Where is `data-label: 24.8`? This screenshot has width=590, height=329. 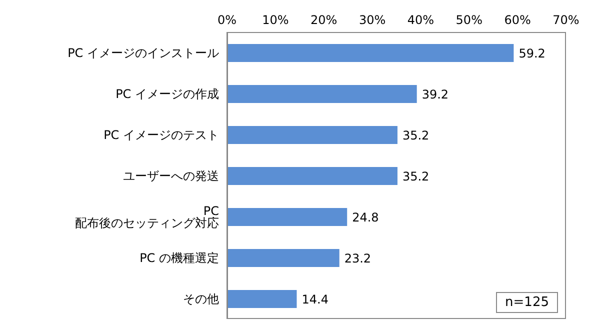 data-label: 24.8 is located at coordinates (365, 217).